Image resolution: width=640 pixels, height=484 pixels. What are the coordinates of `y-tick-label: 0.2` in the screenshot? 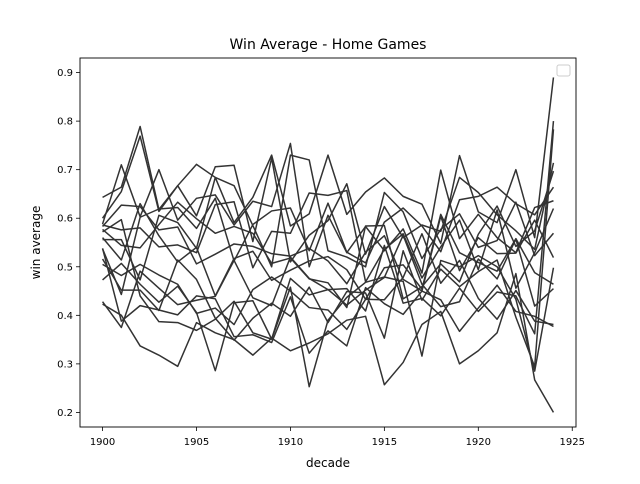 It's located at (65, 413).